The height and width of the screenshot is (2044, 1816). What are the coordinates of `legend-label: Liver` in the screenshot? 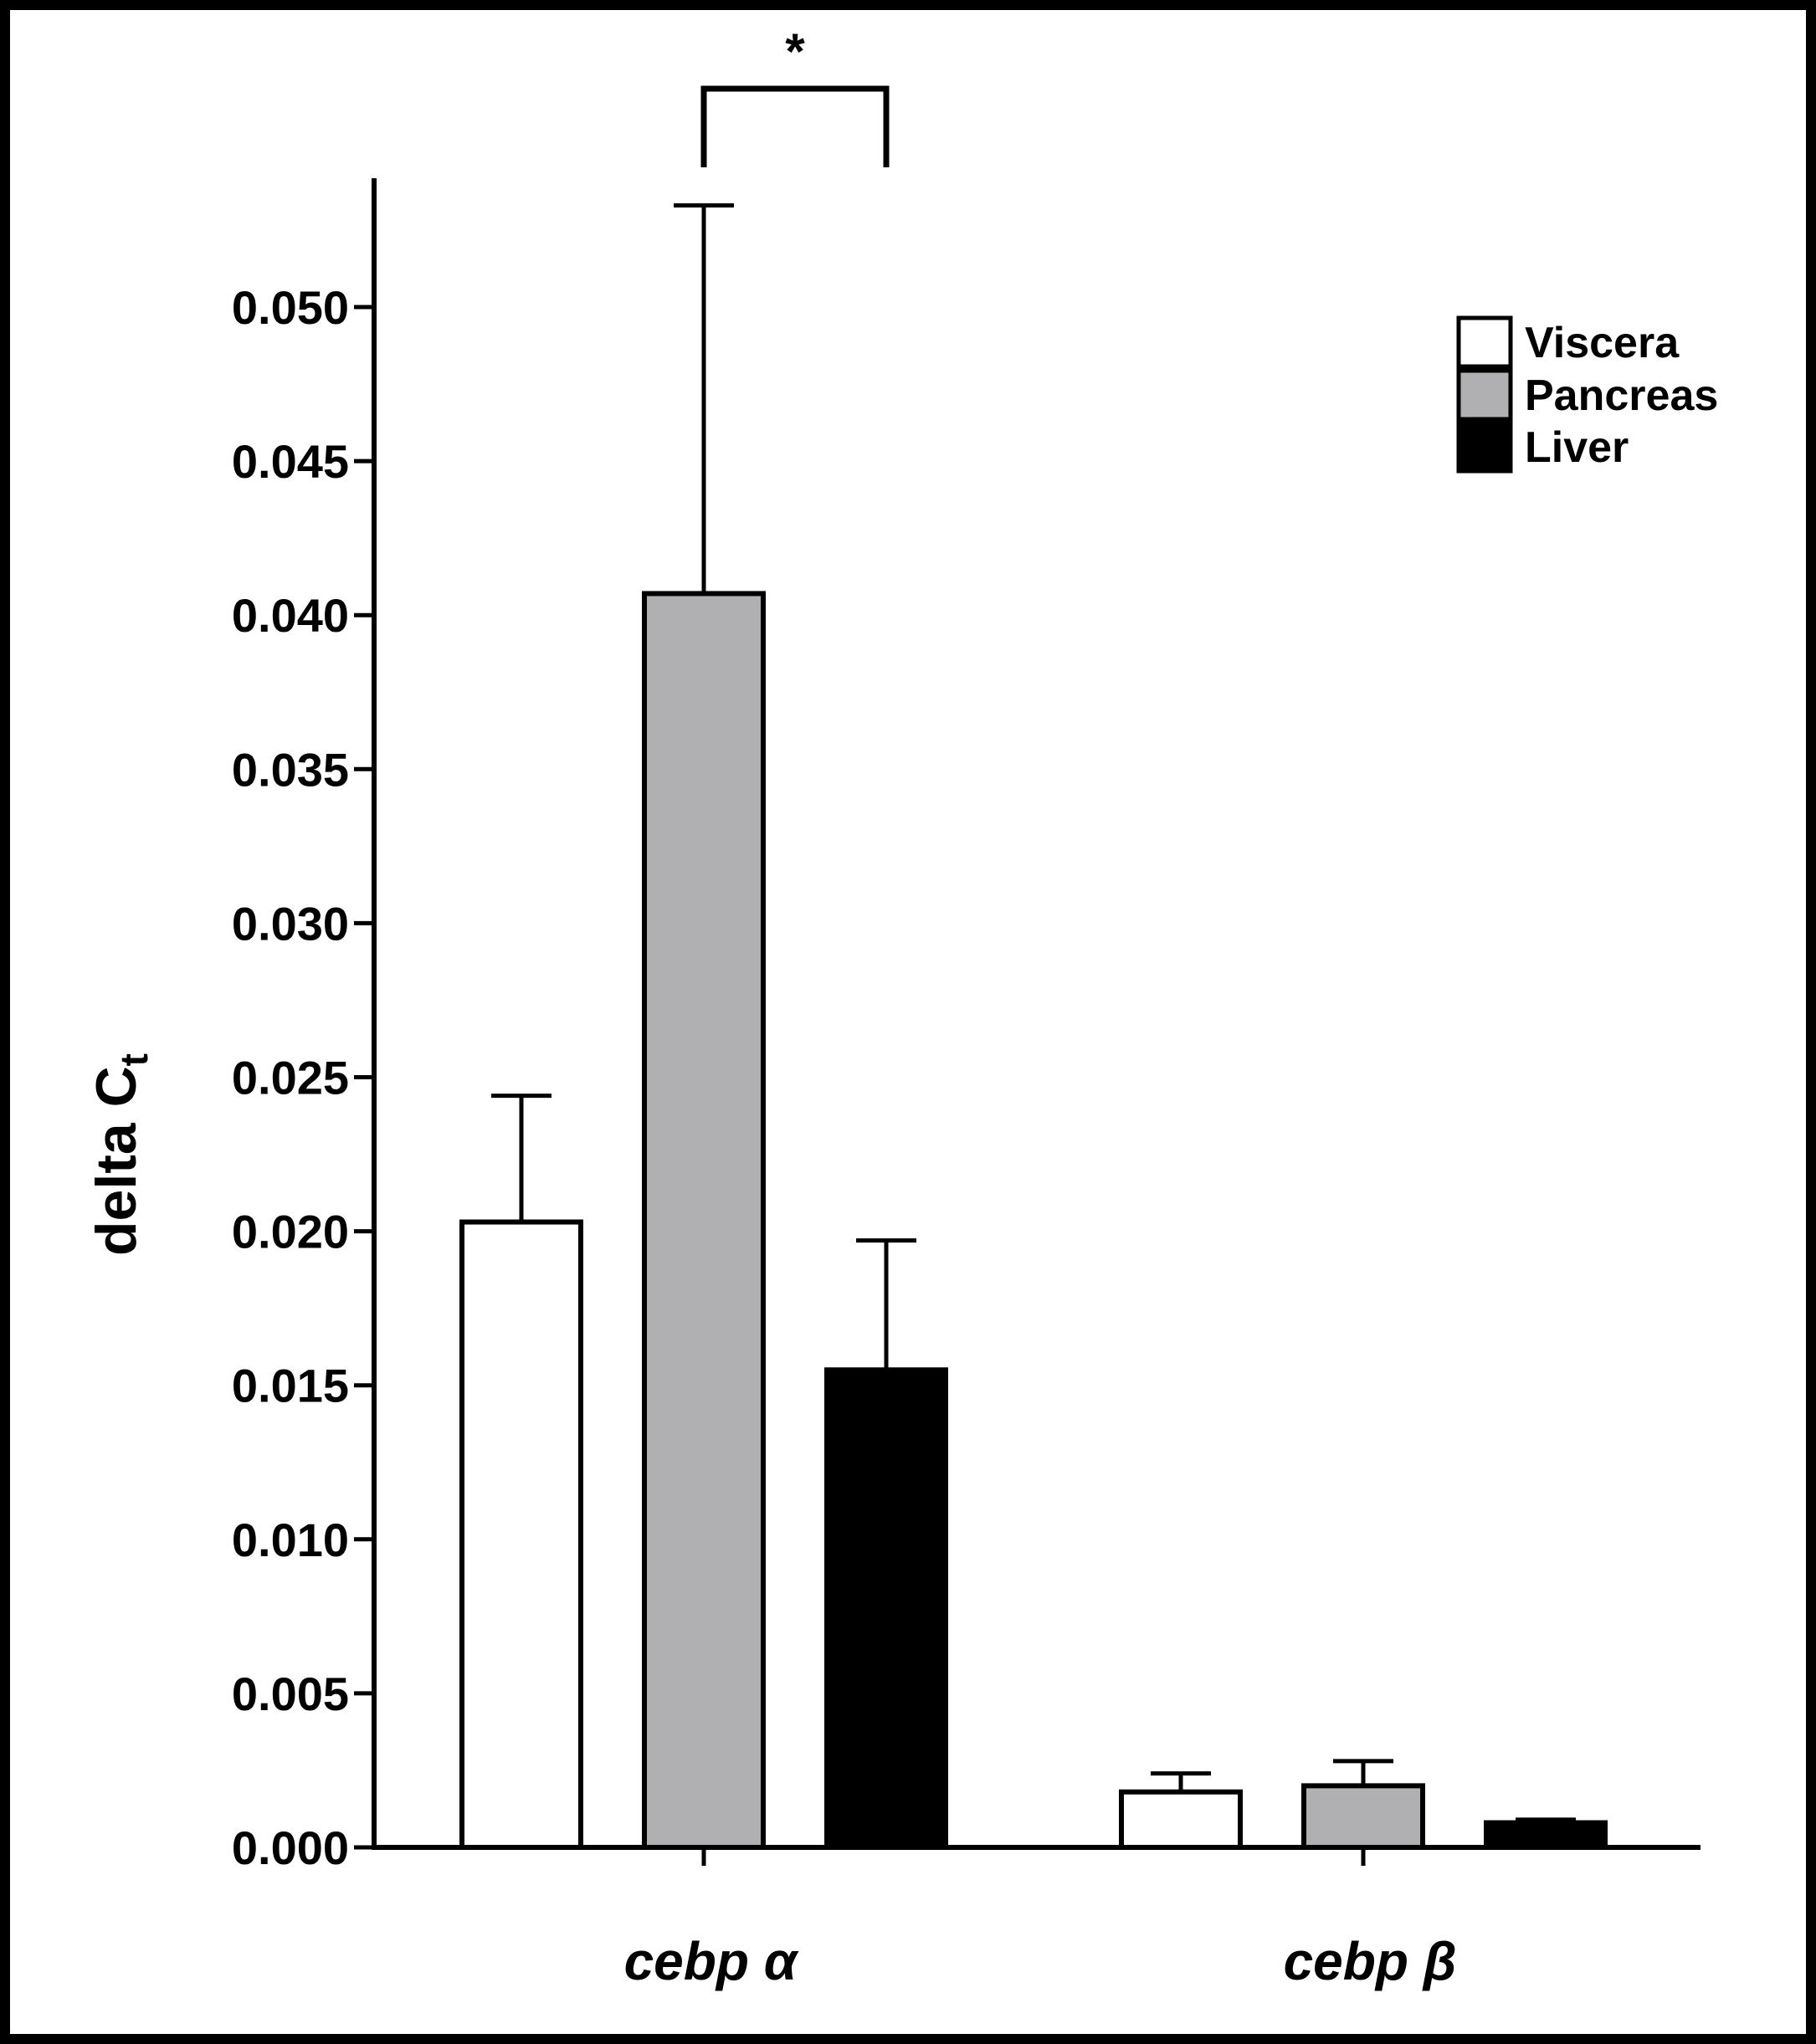 It's located at (1577, 447).